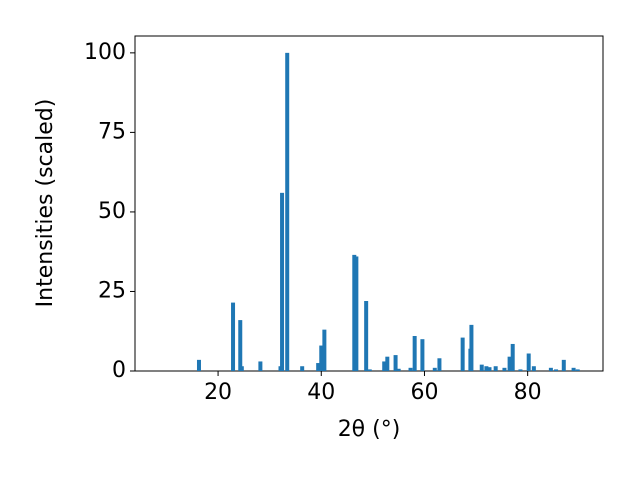 The width and height of the screenshot is (640, 480). I want to click on y-tick-label: 0, so click(119, 370).